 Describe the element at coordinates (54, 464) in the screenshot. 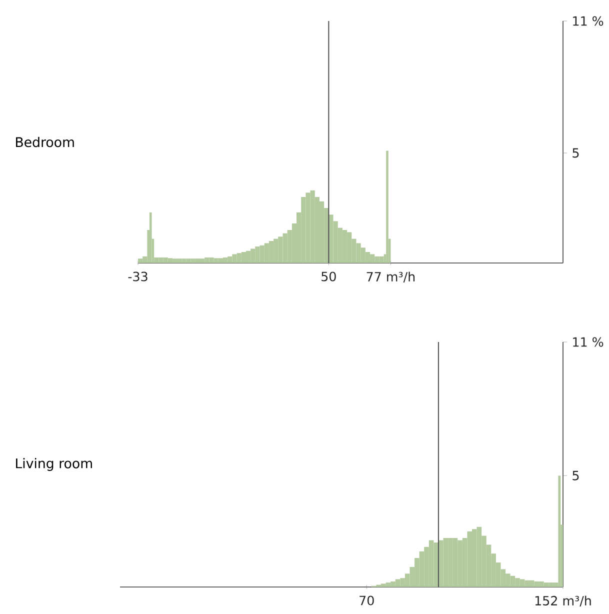

I see `y-axis-title: Living room` at that location.